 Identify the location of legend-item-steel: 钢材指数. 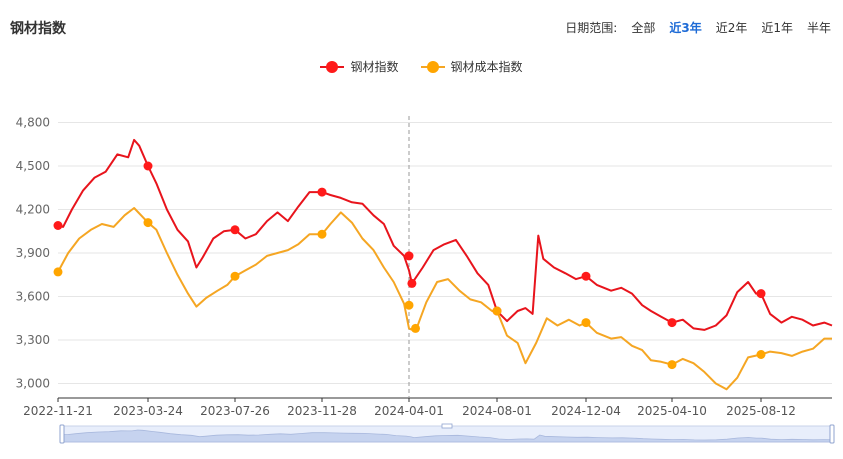
(359, 66).